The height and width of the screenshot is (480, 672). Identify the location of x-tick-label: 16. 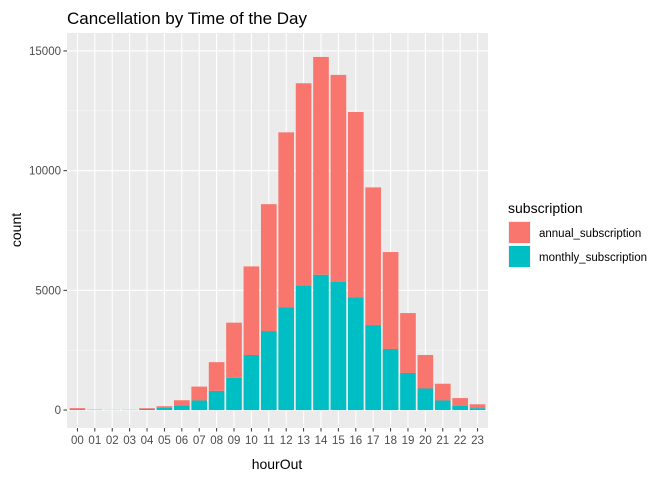
(355, 441).